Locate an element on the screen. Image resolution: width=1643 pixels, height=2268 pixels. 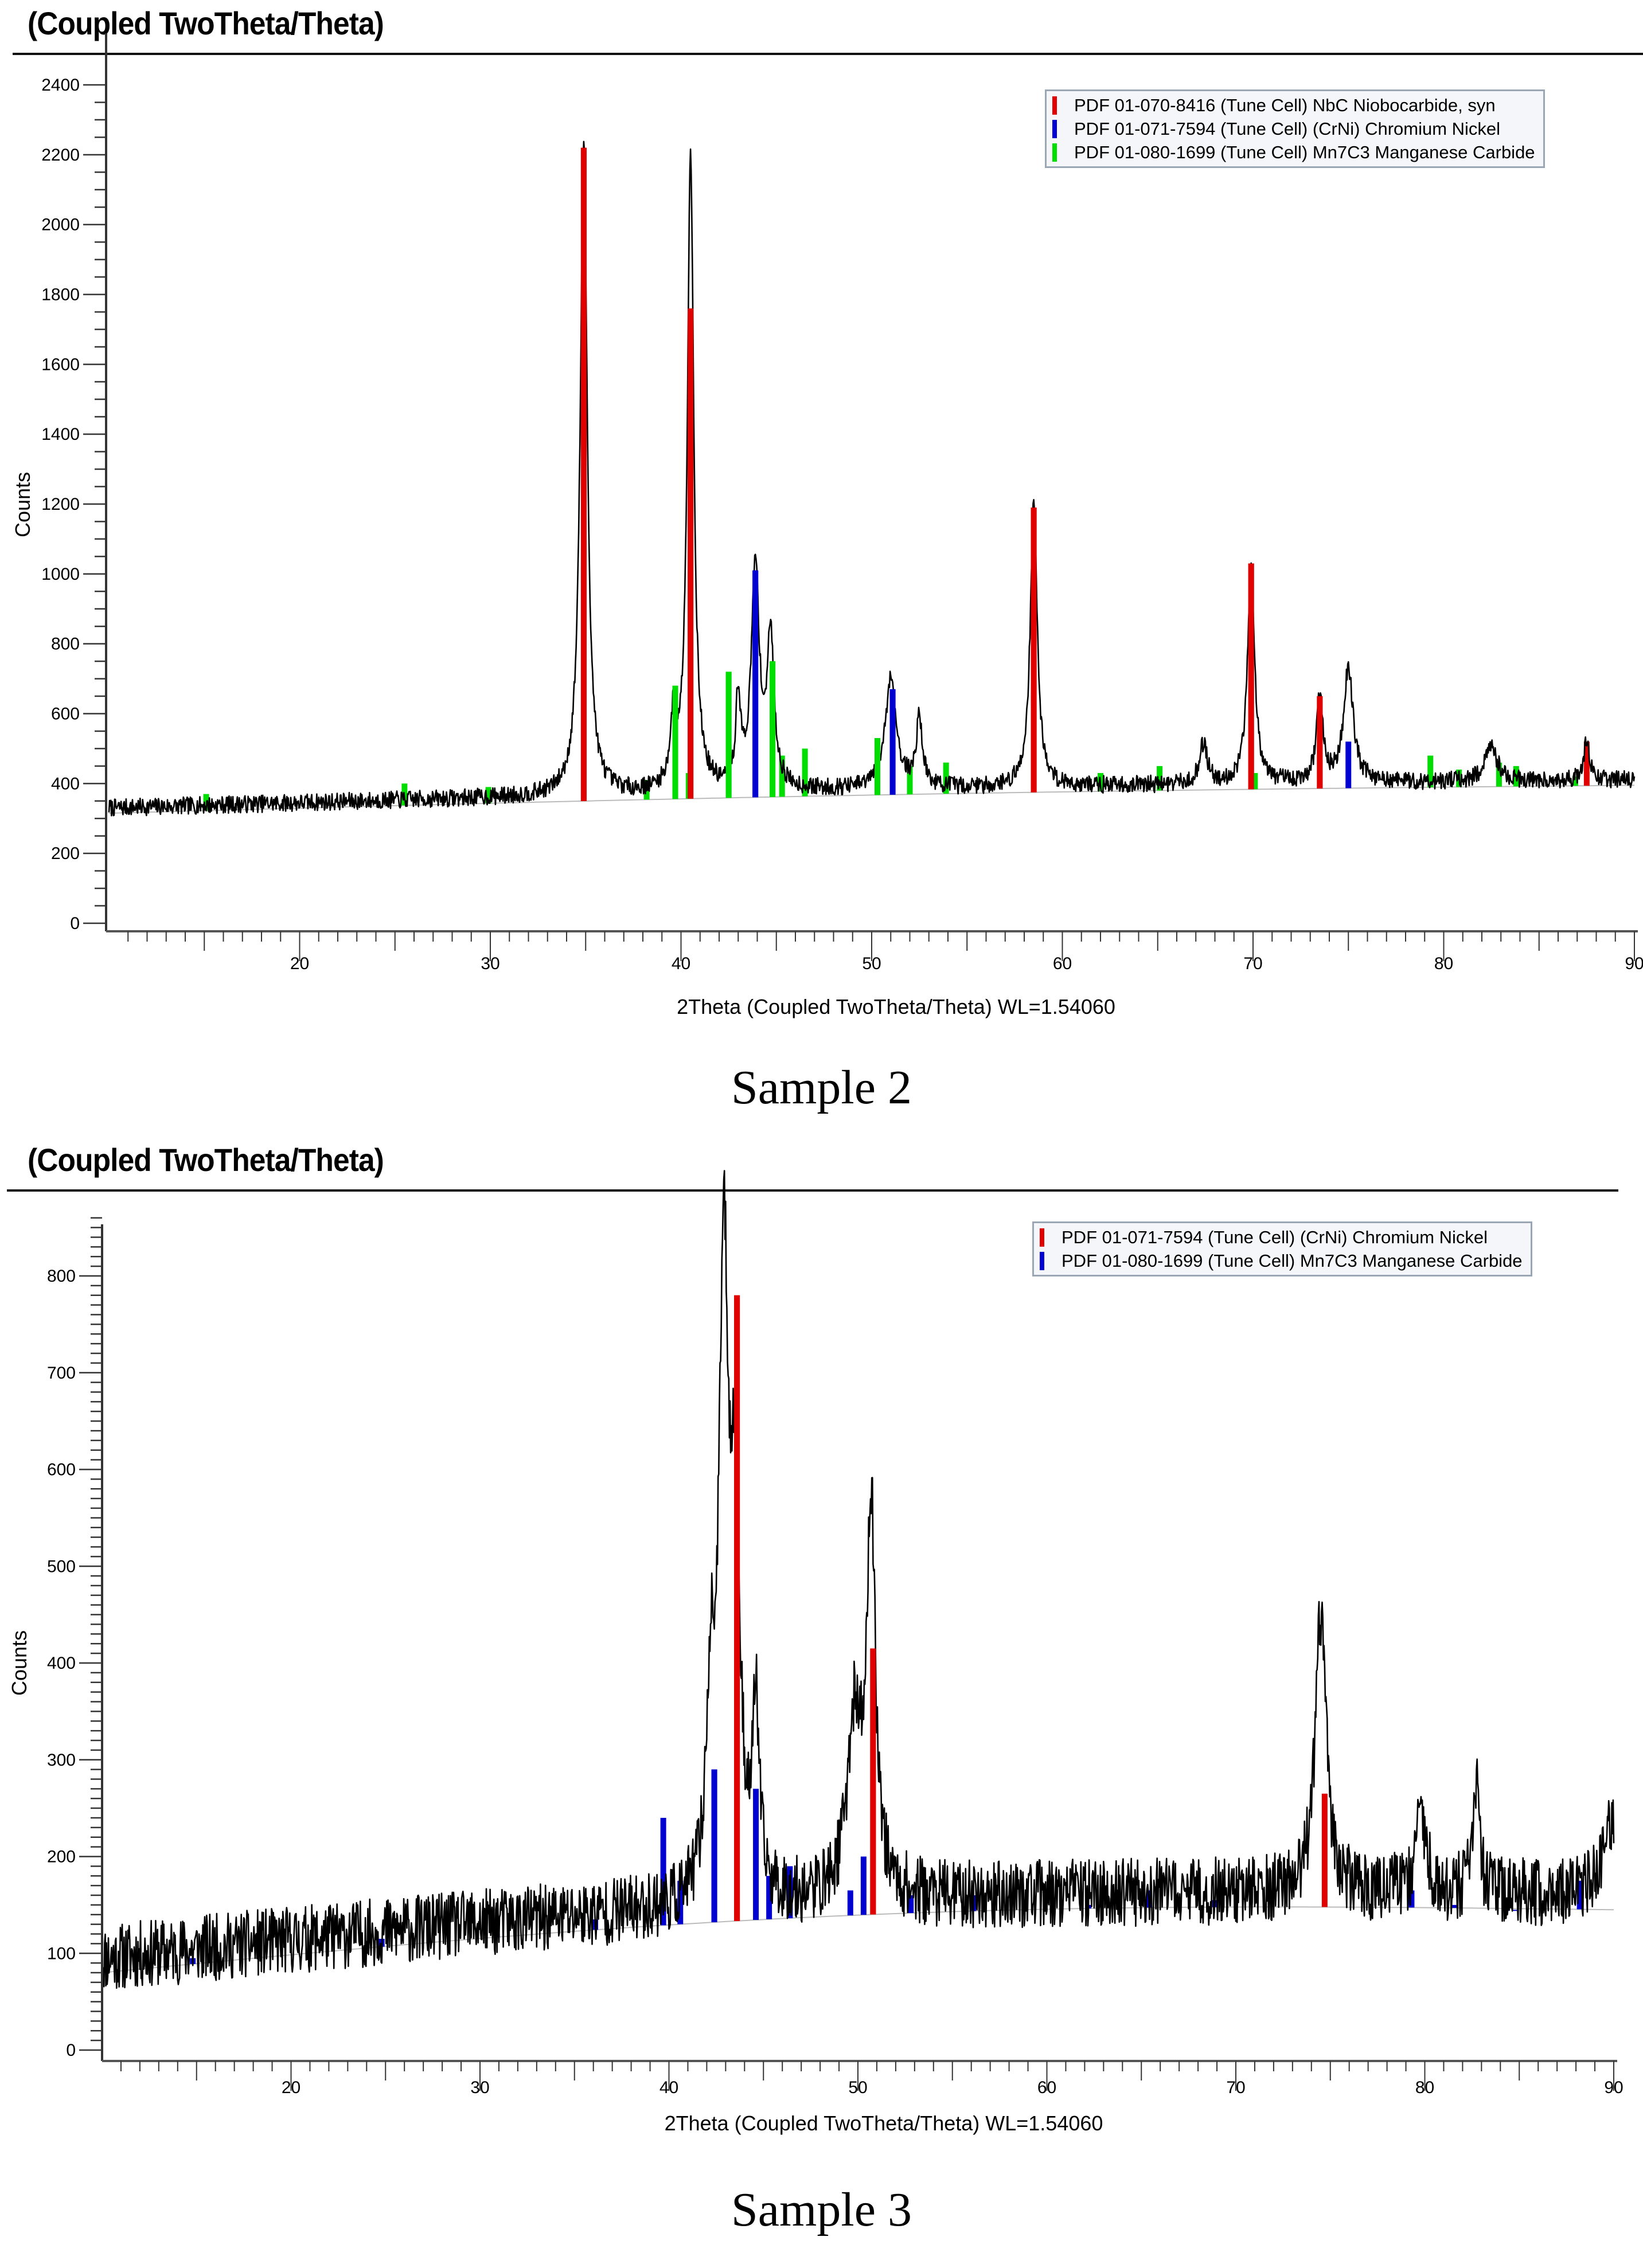
y-tick-label: 1400 is located at coordinates (61, 435).